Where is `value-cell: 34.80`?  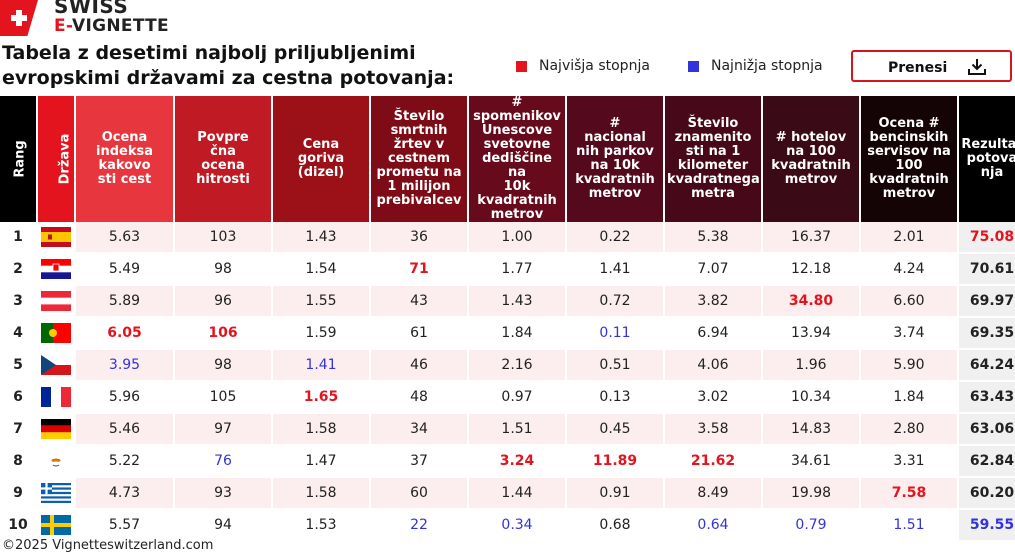 value-cell: 34.80 is located at coordinates (811, 302).